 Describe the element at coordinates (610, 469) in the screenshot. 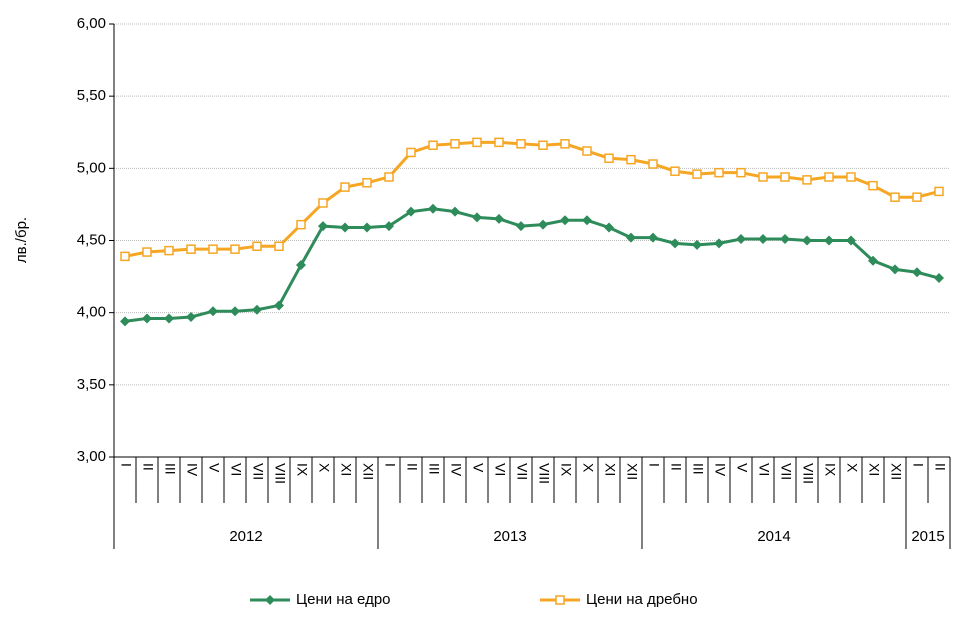

I see `x-tick-label: XI` at that location.